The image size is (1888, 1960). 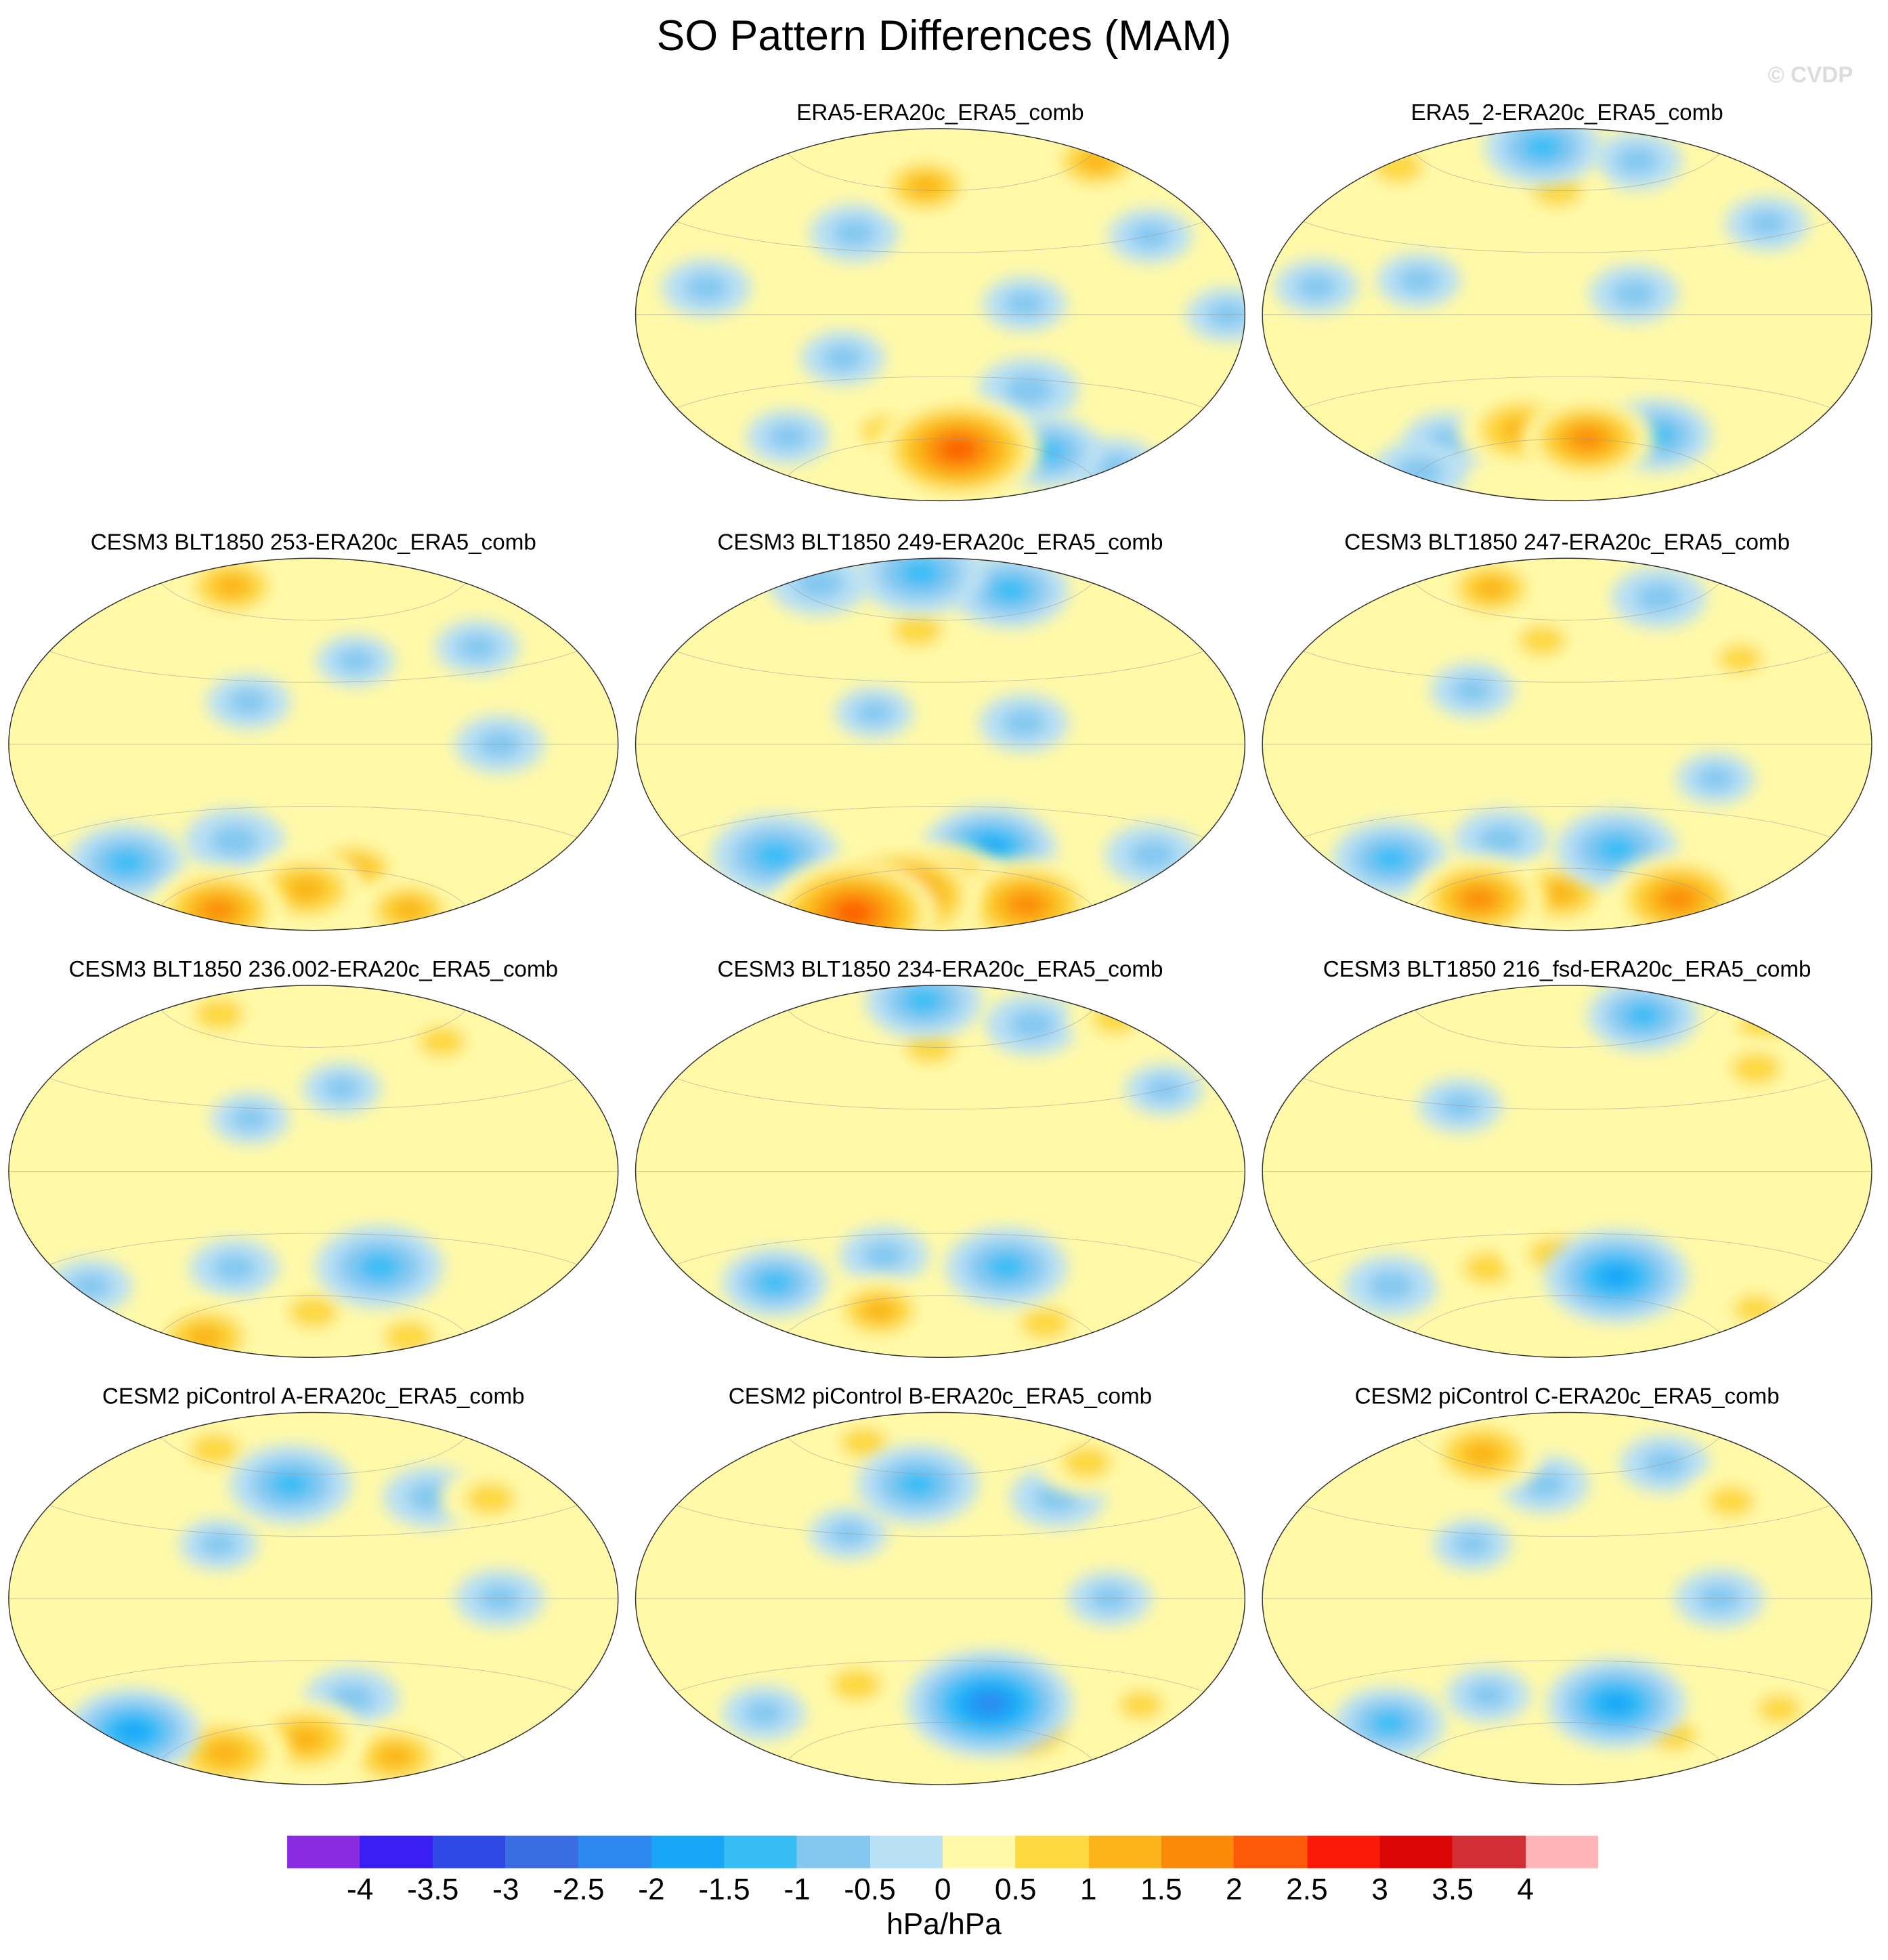 I want to click on panel-title: CESM3 BLT1850 234-ERA20c_ERA5_comb, so click(x=940, y=969).